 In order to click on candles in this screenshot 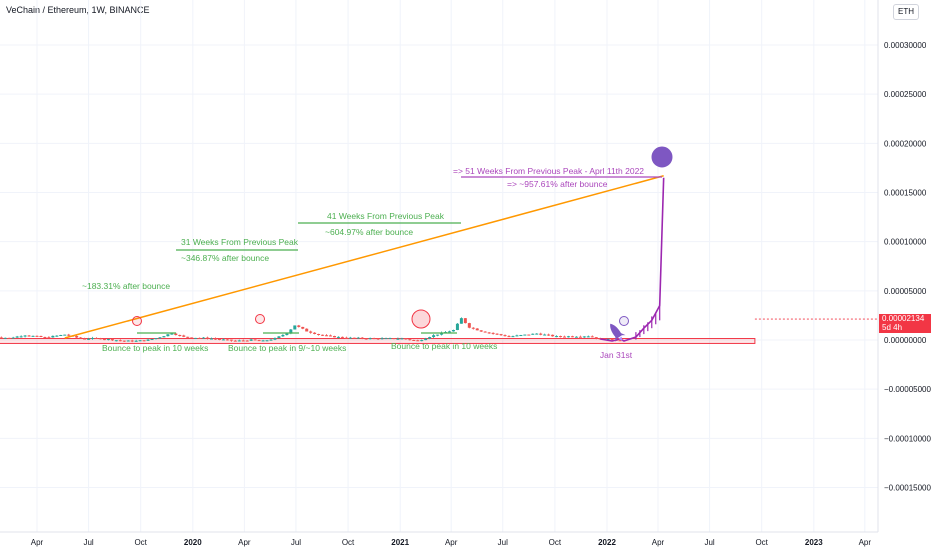, I will do `click(311, 330)`.